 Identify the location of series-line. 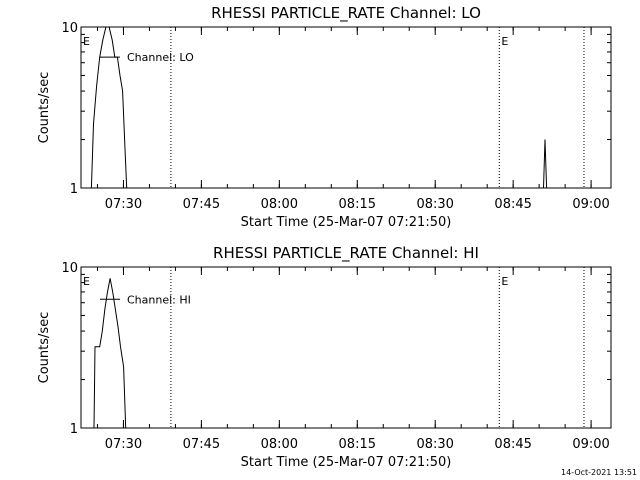
(110, 353).